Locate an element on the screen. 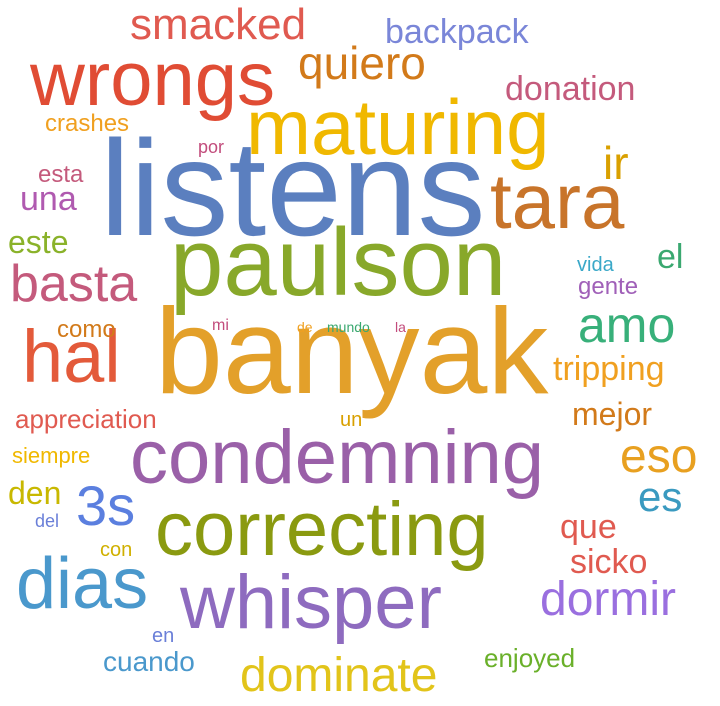 This screenshot has height=706, width=720. word-la: la is located at coordinates (400, 327).